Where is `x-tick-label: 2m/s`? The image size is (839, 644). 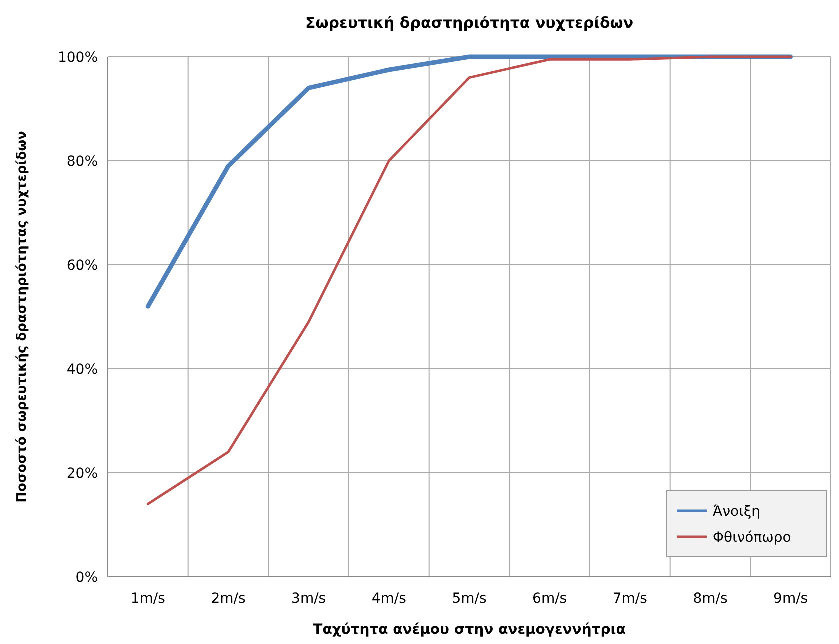 x-tick-label: 2m/s is located at coordinates (228, 599).